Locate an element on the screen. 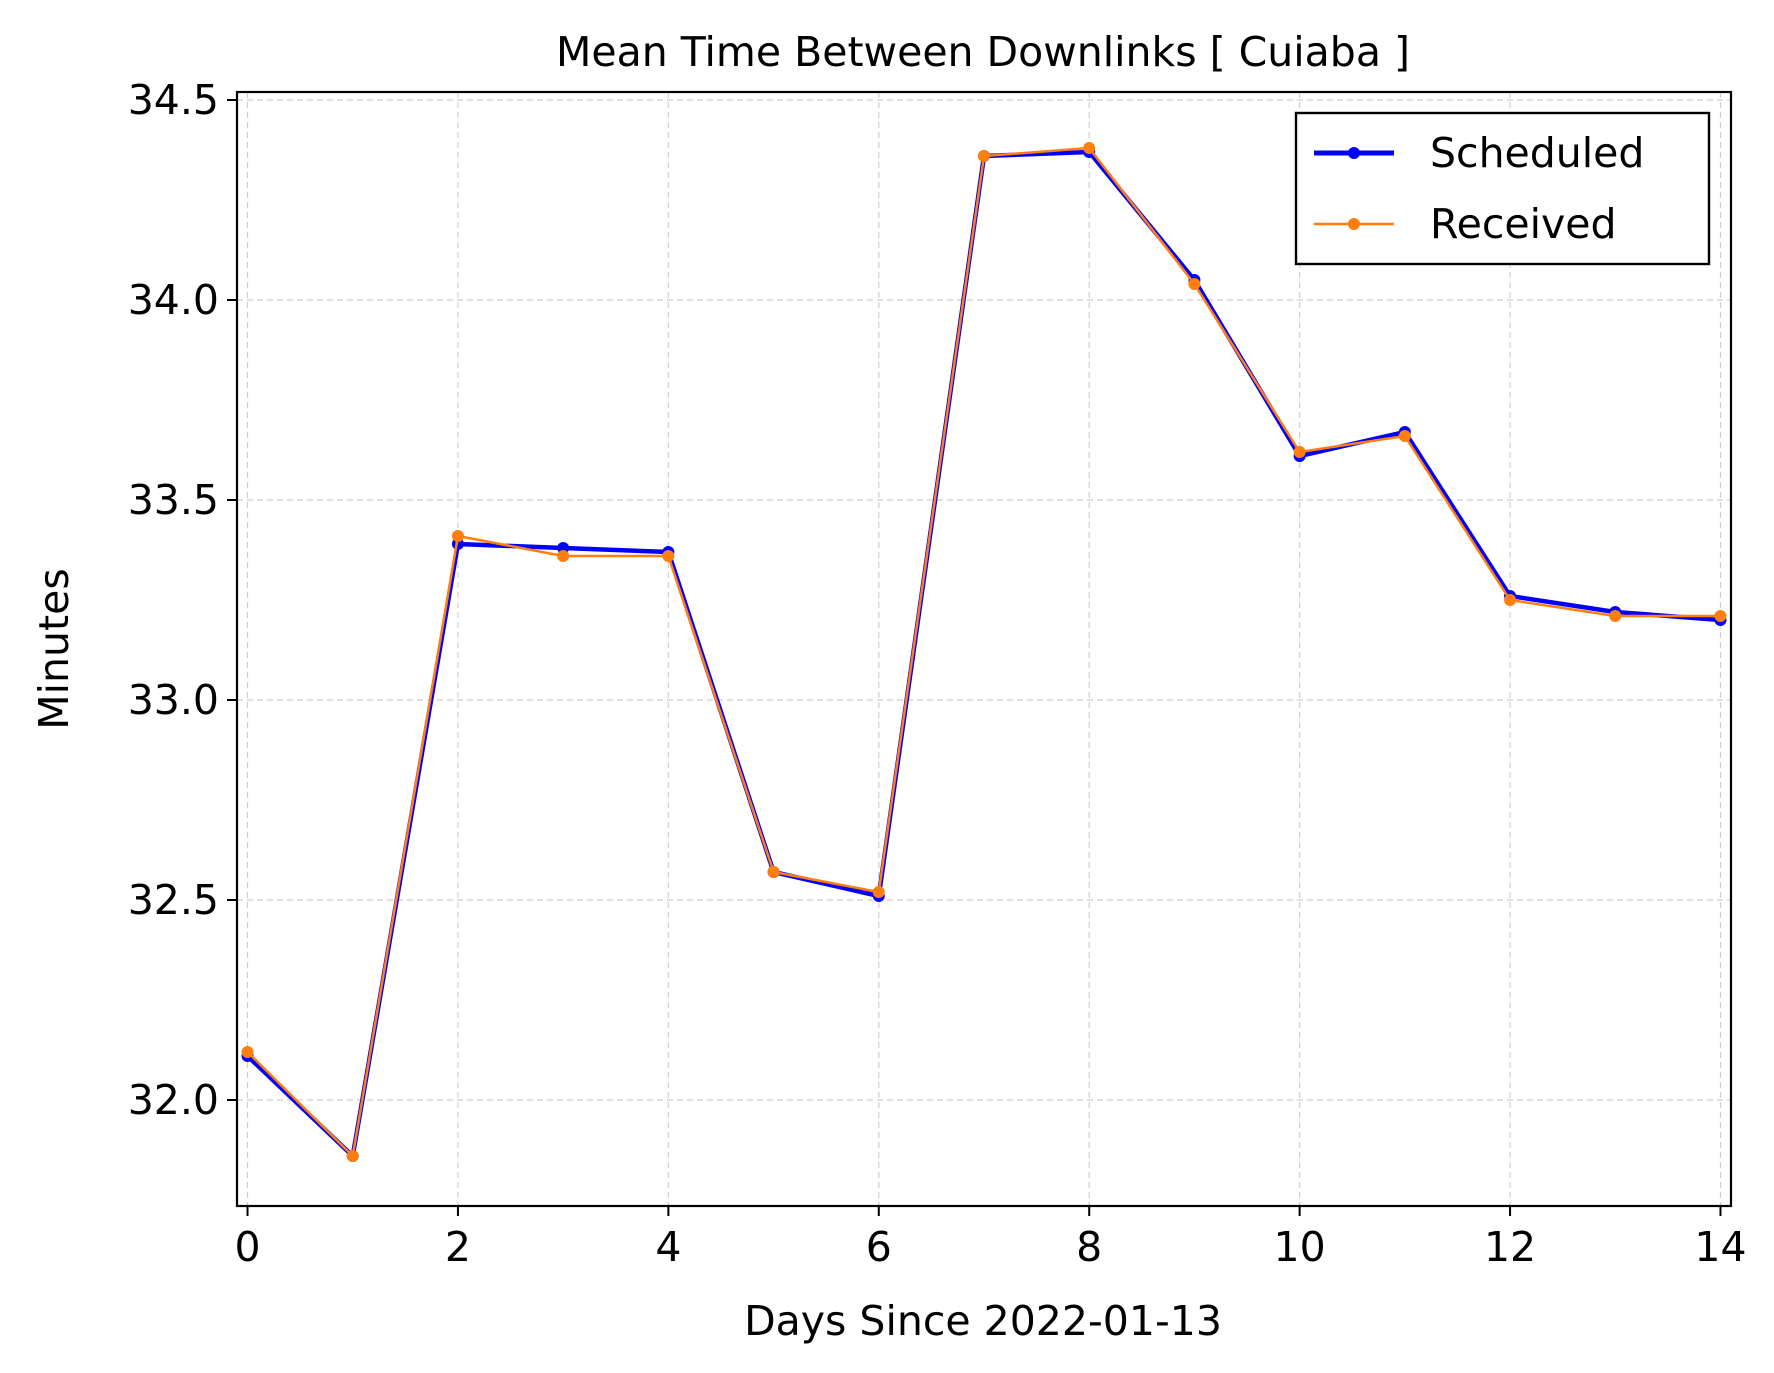 The height and width of the screenshot is (1373, 1774). y-tick-label: 34.0 is located at coordinates (173, 300).